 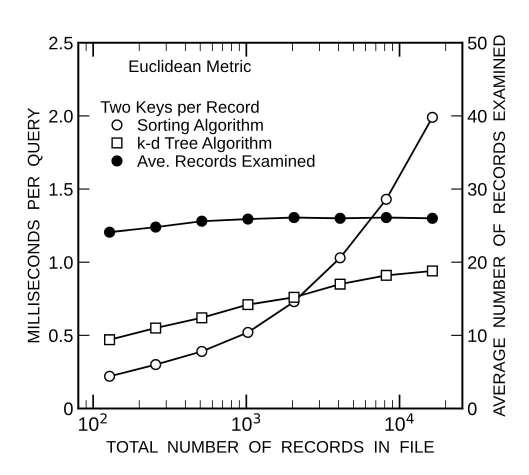 I want to click on y2-tick-label: 20, so click(x=477, y=262).